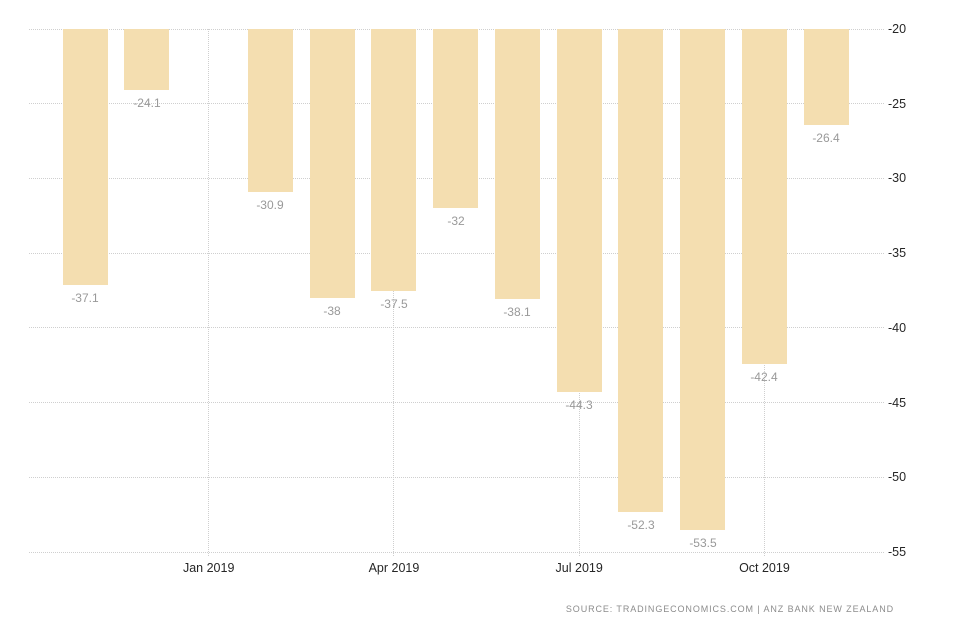 This screenshot has height=636, width=954. Describe the element at coordinates (579, 210) in the screenshot. I see `bar-jul-2019` at that location.